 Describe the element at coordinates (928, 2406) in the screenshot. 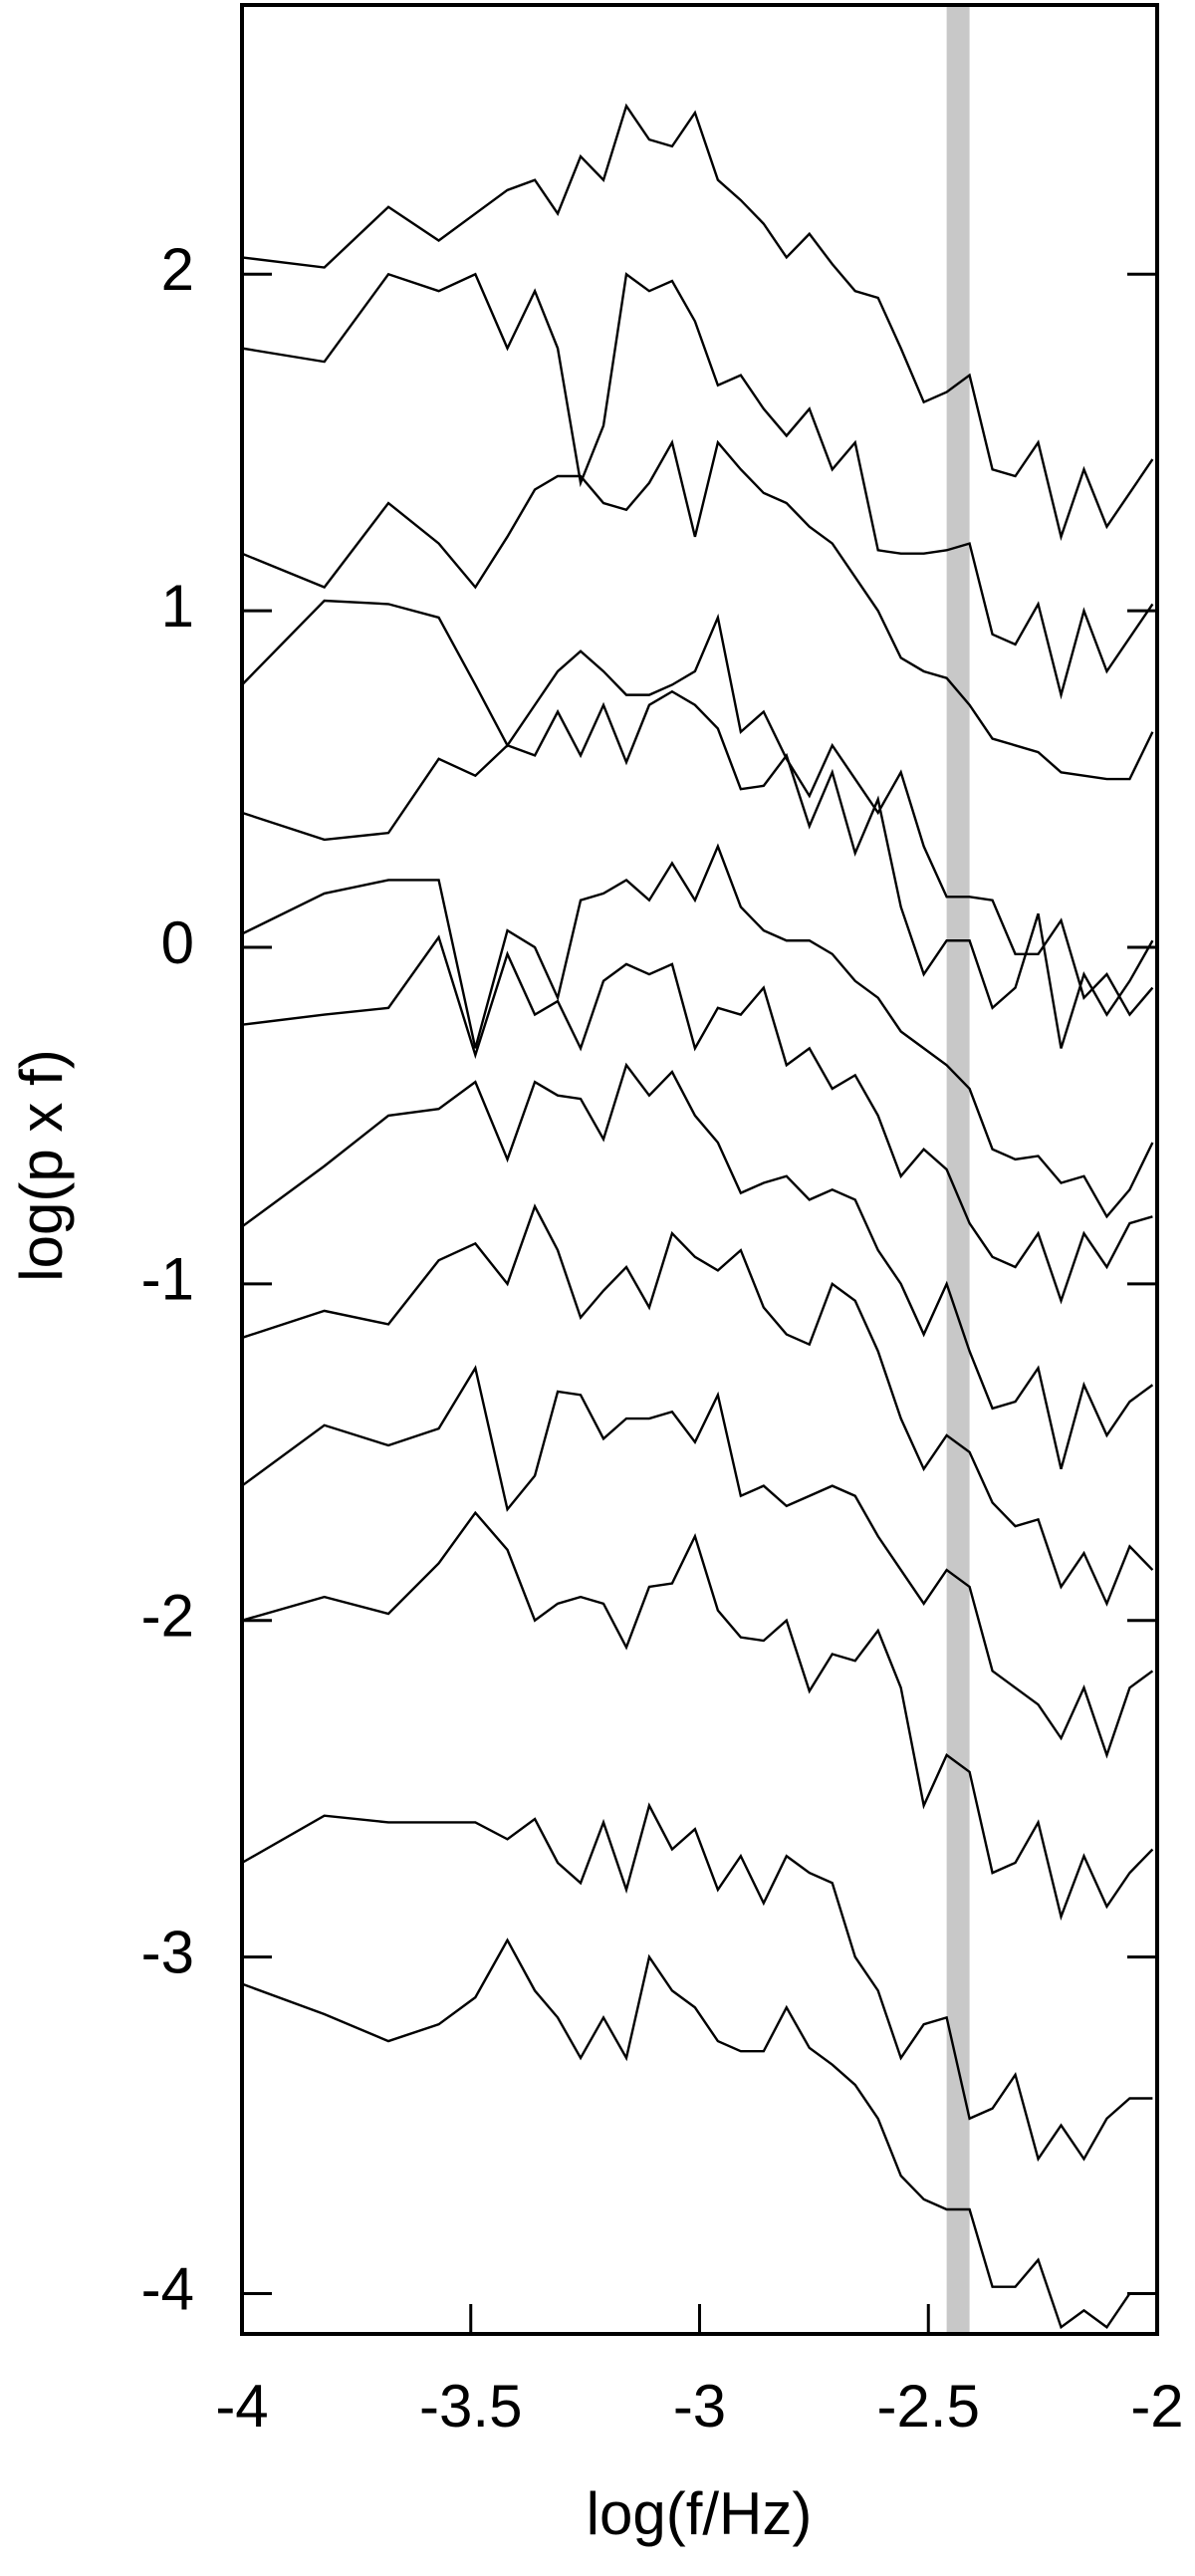

I see `x-tick-label: -2.5` at that location.